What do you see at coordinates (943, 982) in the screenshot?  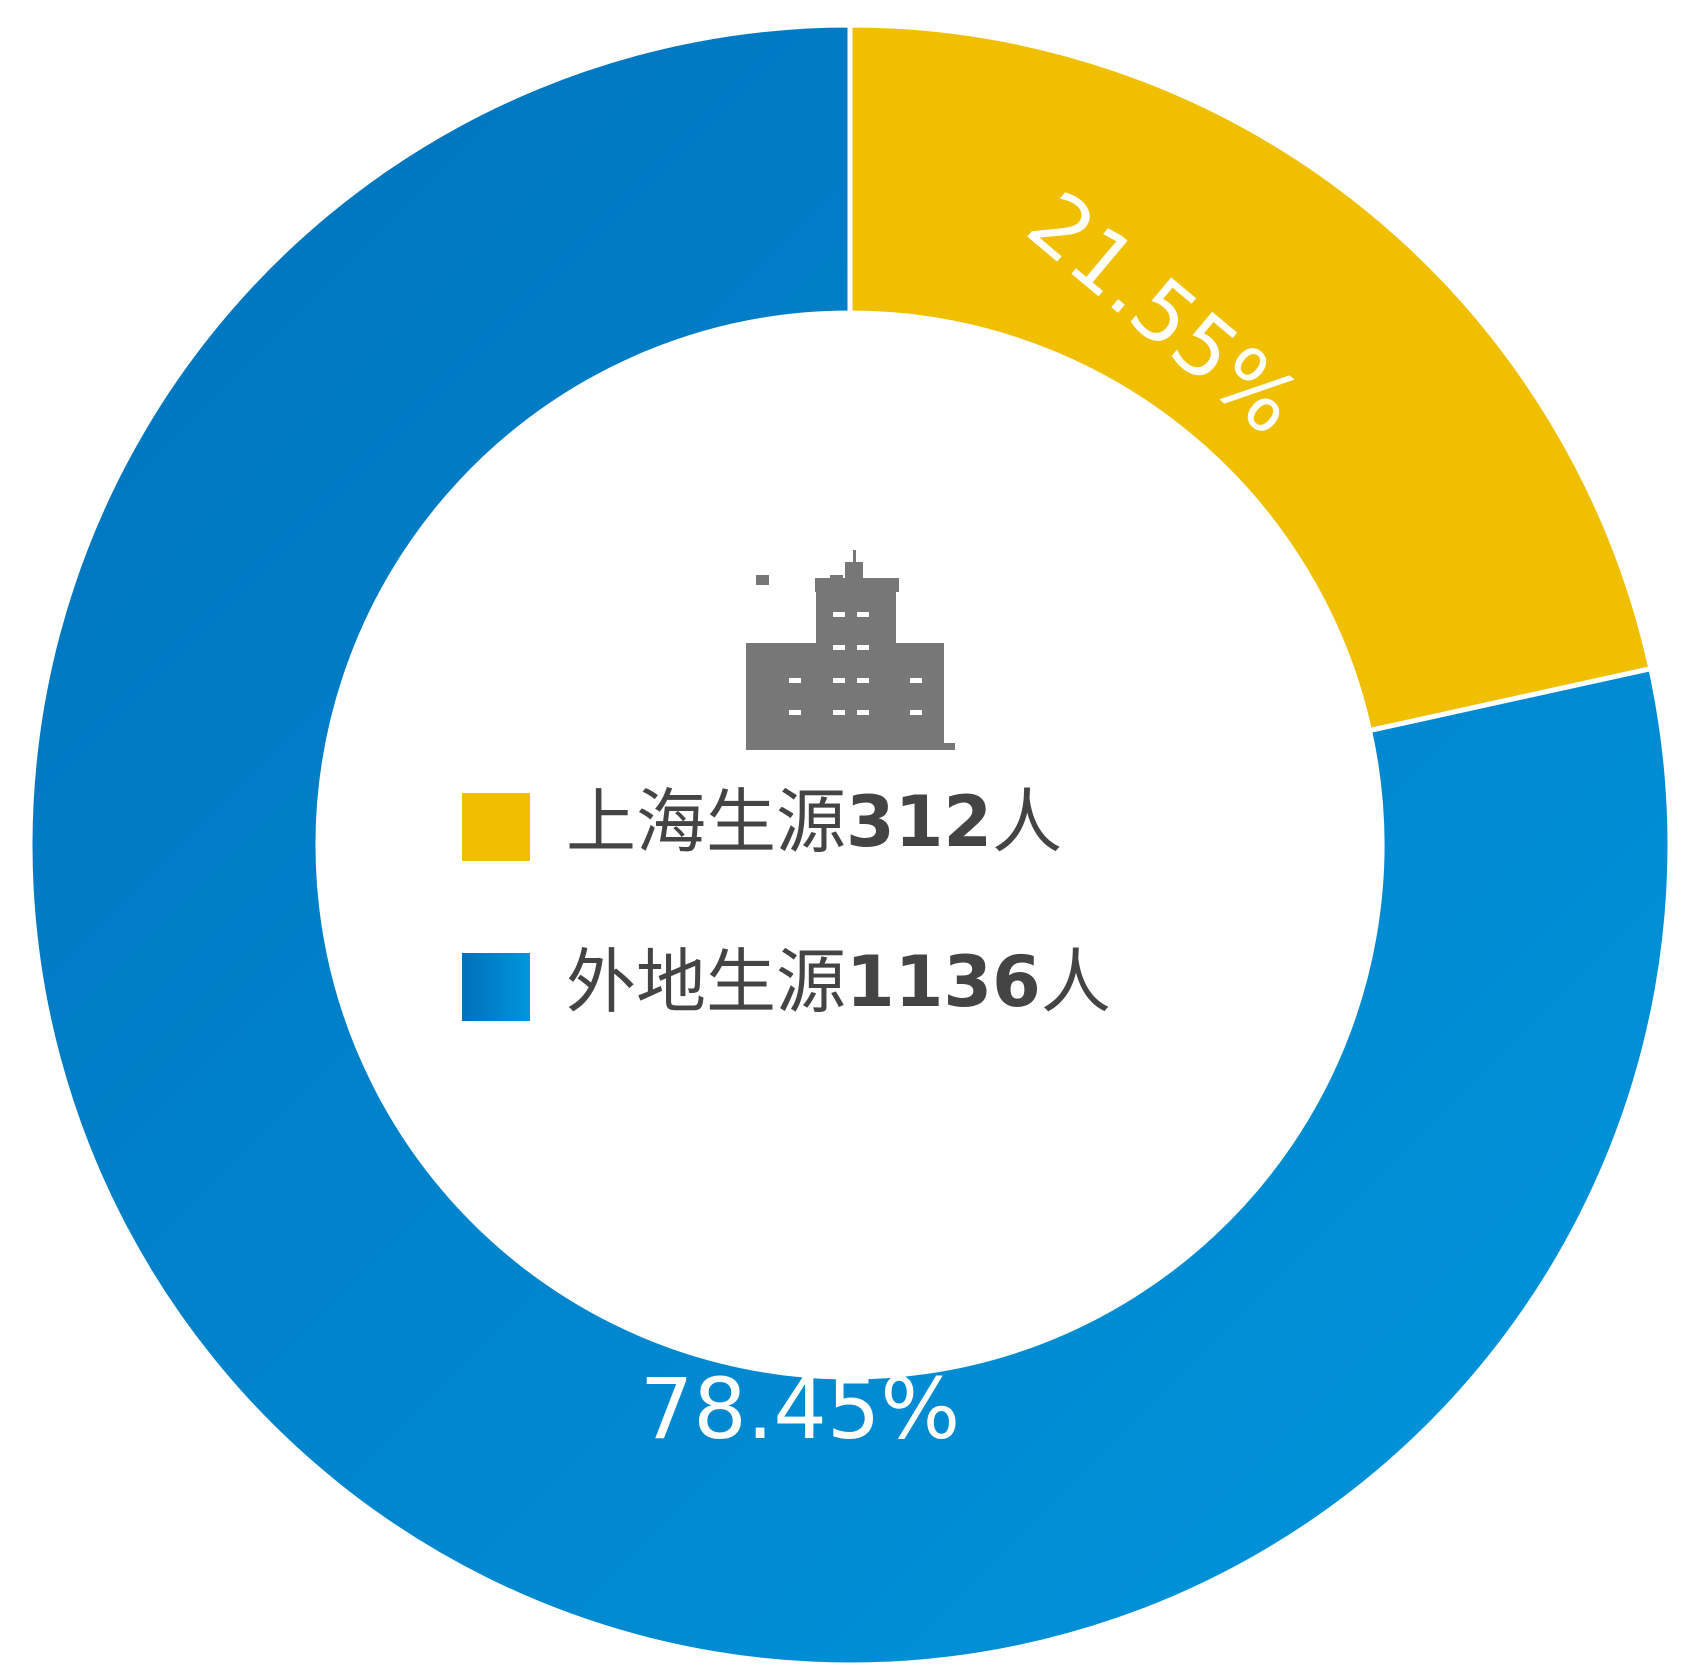 I see `legend-count: 1136` at bounding box center [943, 982].